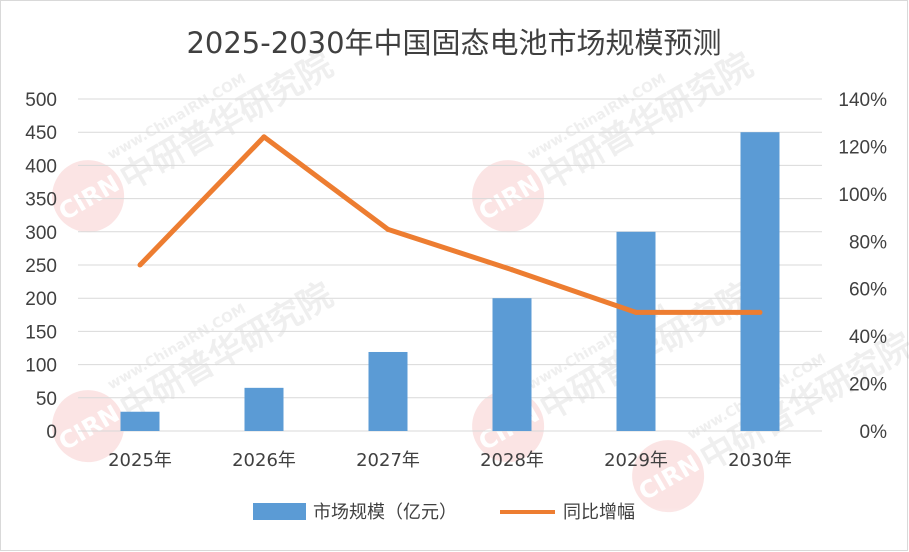 This screenshot has height=552, width=909. What do you see at coordinates (41, 299) in the screenshot?
I see `y-left-tick-label: 200` at bounding box center [41, 299].